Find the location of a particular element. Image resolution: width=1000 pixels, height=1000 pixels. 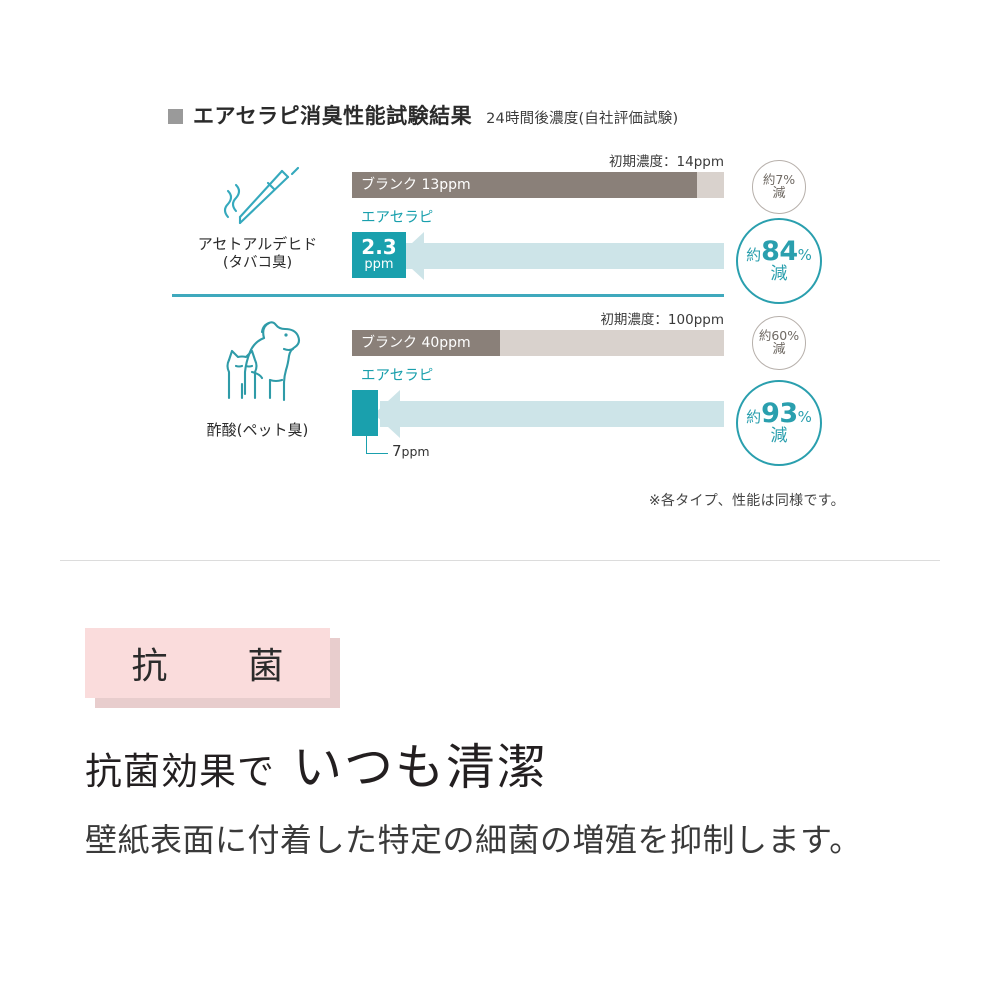

deodorization-title: エアセラピ消臭性能試験結果 is located at coordinates (333, 116).